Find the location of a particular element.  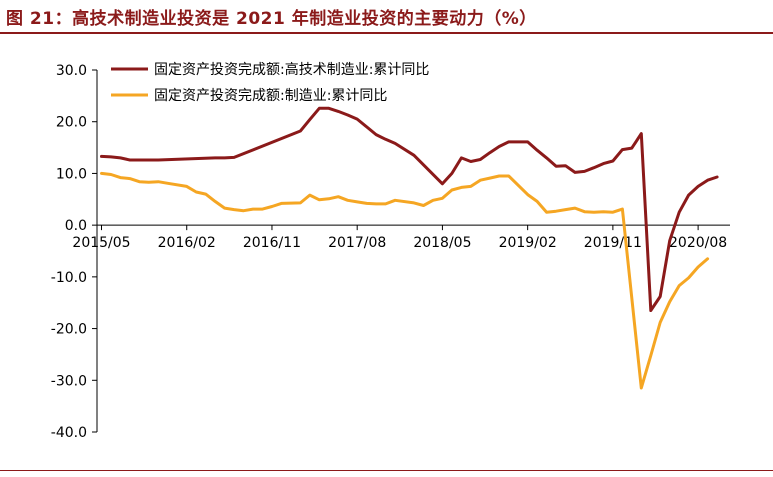

legend-label-2: 固定资产投资完成额:制造业:累计同比 is located at coordinates (270, 96).